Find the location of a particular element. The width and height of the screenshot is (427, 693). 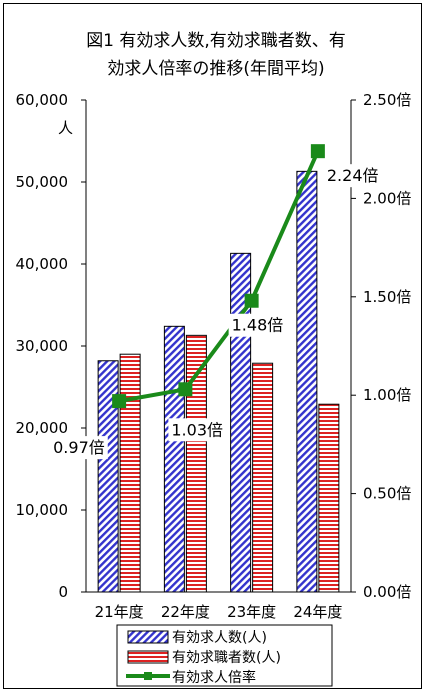

left-axis-ticks: 0 10,000 20,000 30,000 40,000 50,000 60,000 is located at coordinates (51, 346).